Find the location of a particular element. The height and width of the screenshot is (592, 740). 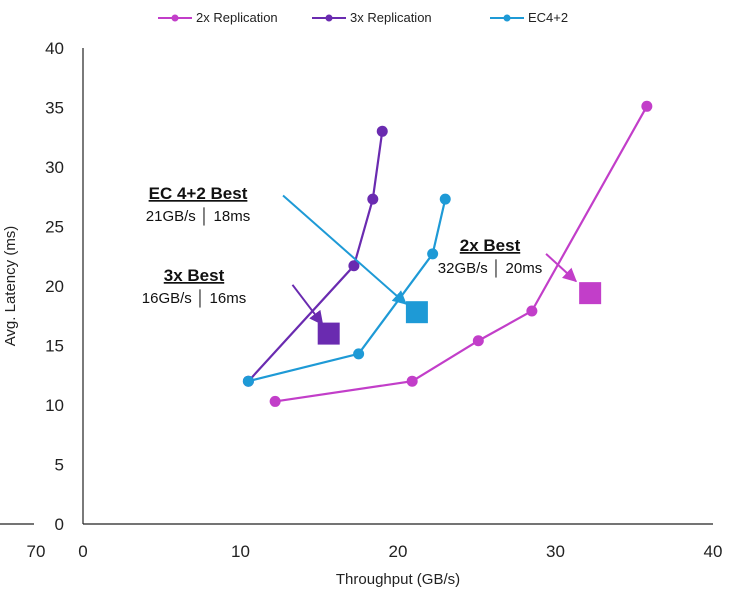

annotation-title-2x: 2x Best is located at coordinates (490, 245).